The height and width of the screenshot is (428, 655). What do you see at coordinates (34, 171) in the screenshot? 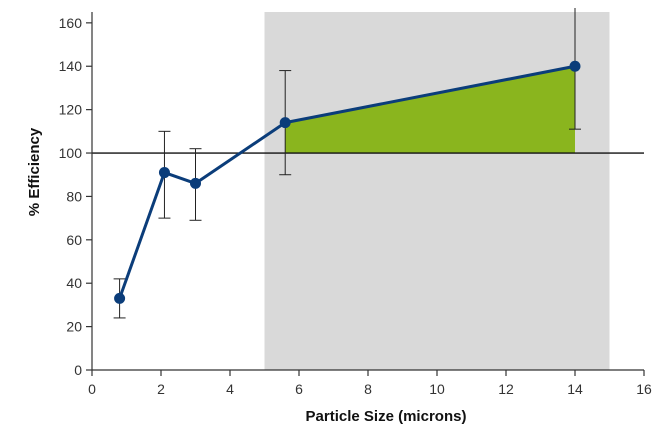
I see `y-axis-title: % Efficiency` at bounding box center [34, 171].